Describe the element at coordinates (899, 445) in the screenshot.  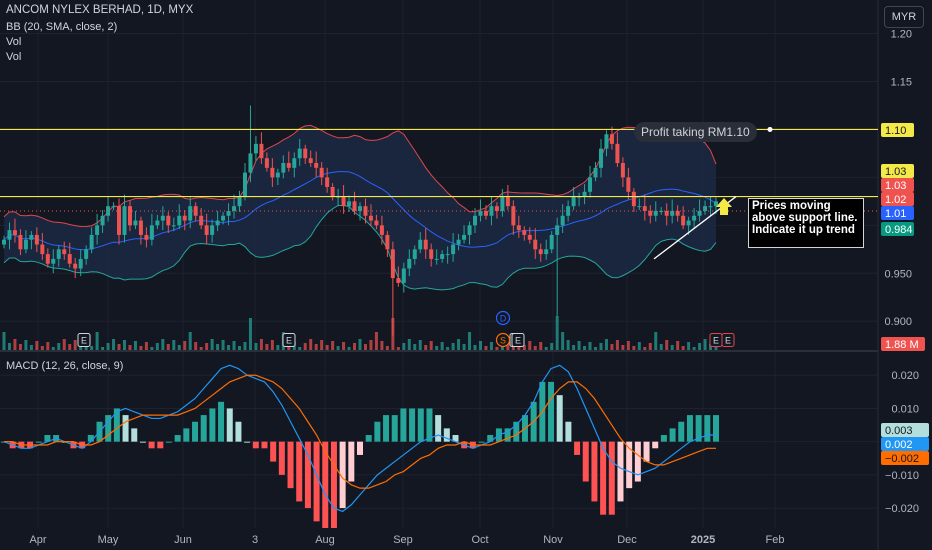
I see `macd-badge-text: 0.002` at that location.